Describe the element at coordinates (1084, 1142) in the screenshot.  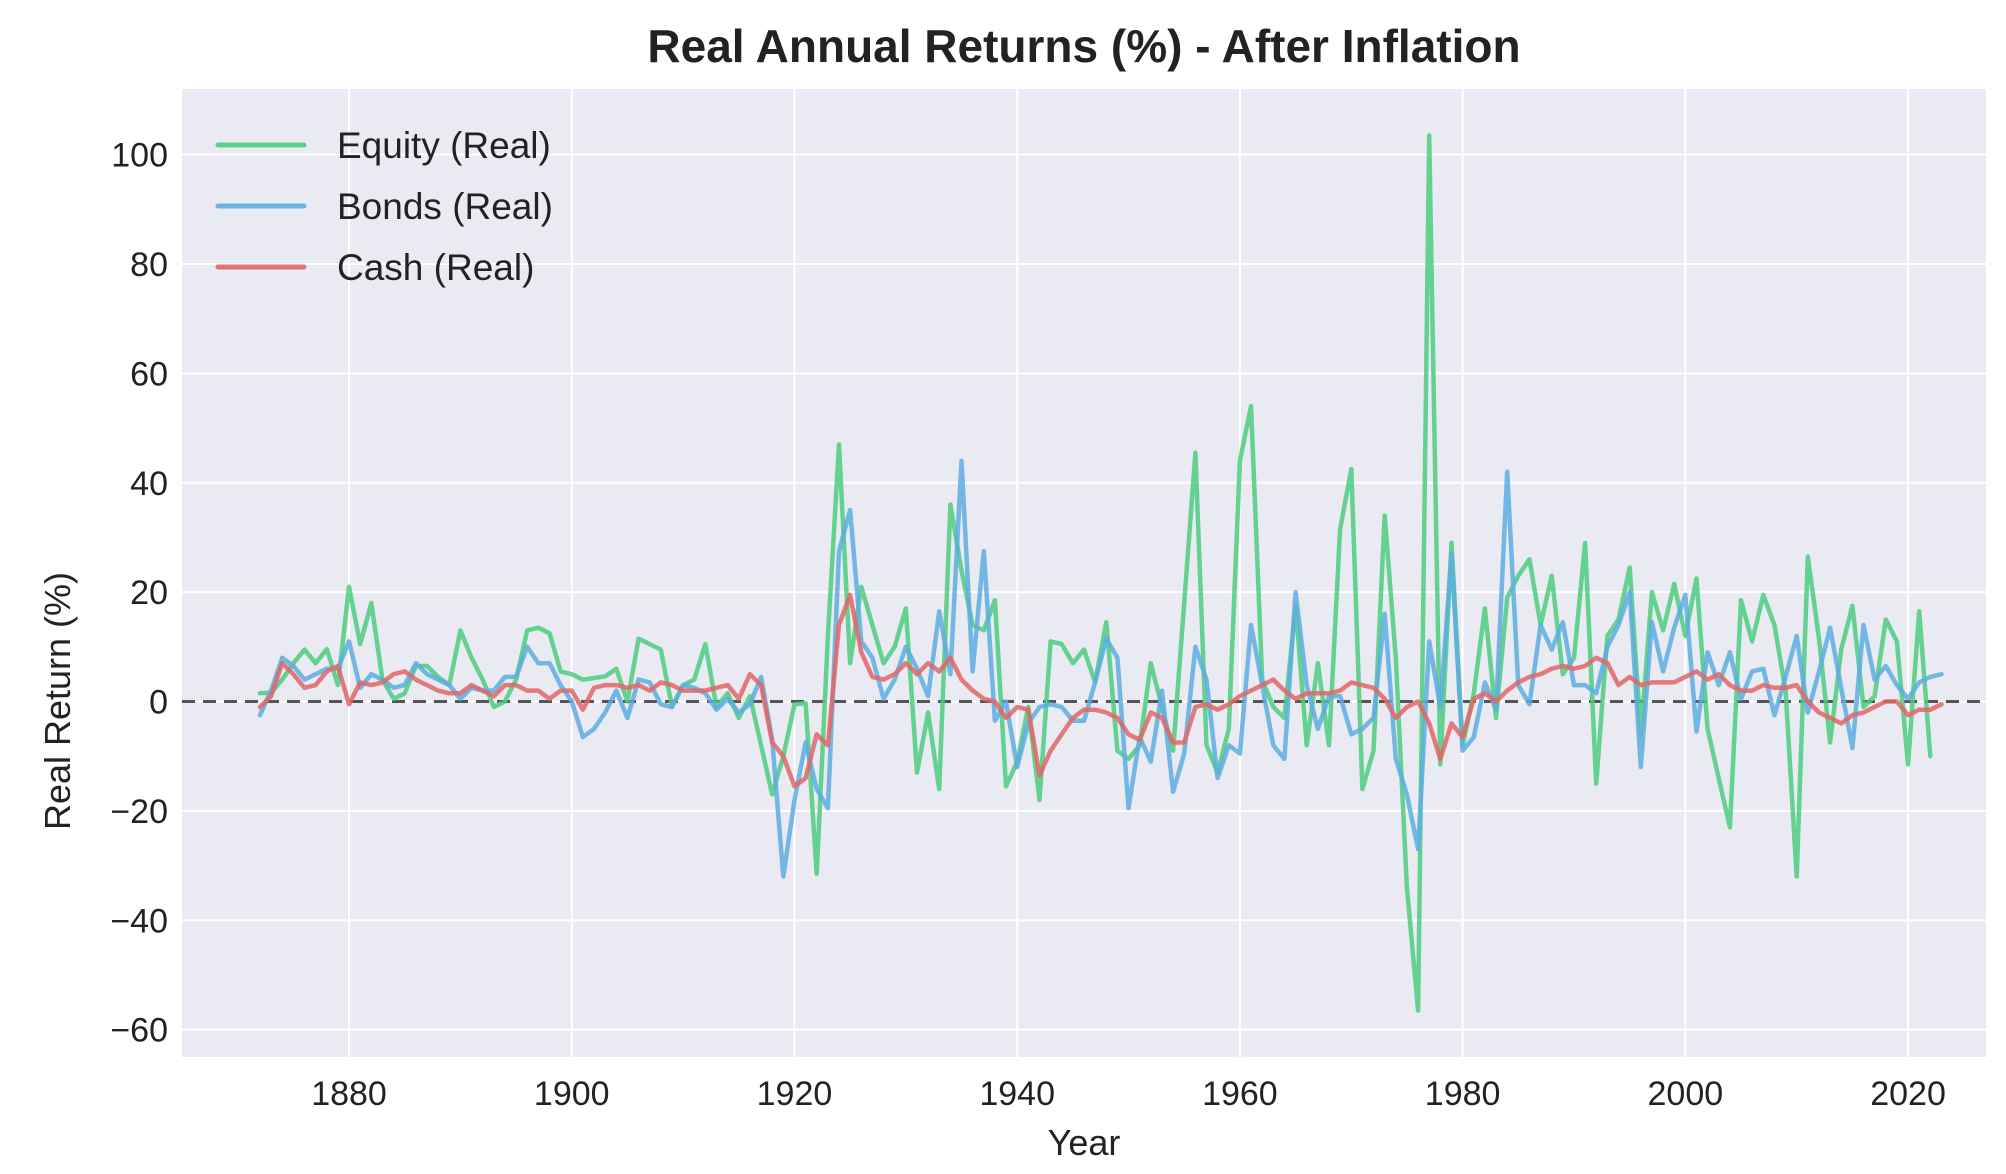
I see `x-axis-label: Year` at that location.